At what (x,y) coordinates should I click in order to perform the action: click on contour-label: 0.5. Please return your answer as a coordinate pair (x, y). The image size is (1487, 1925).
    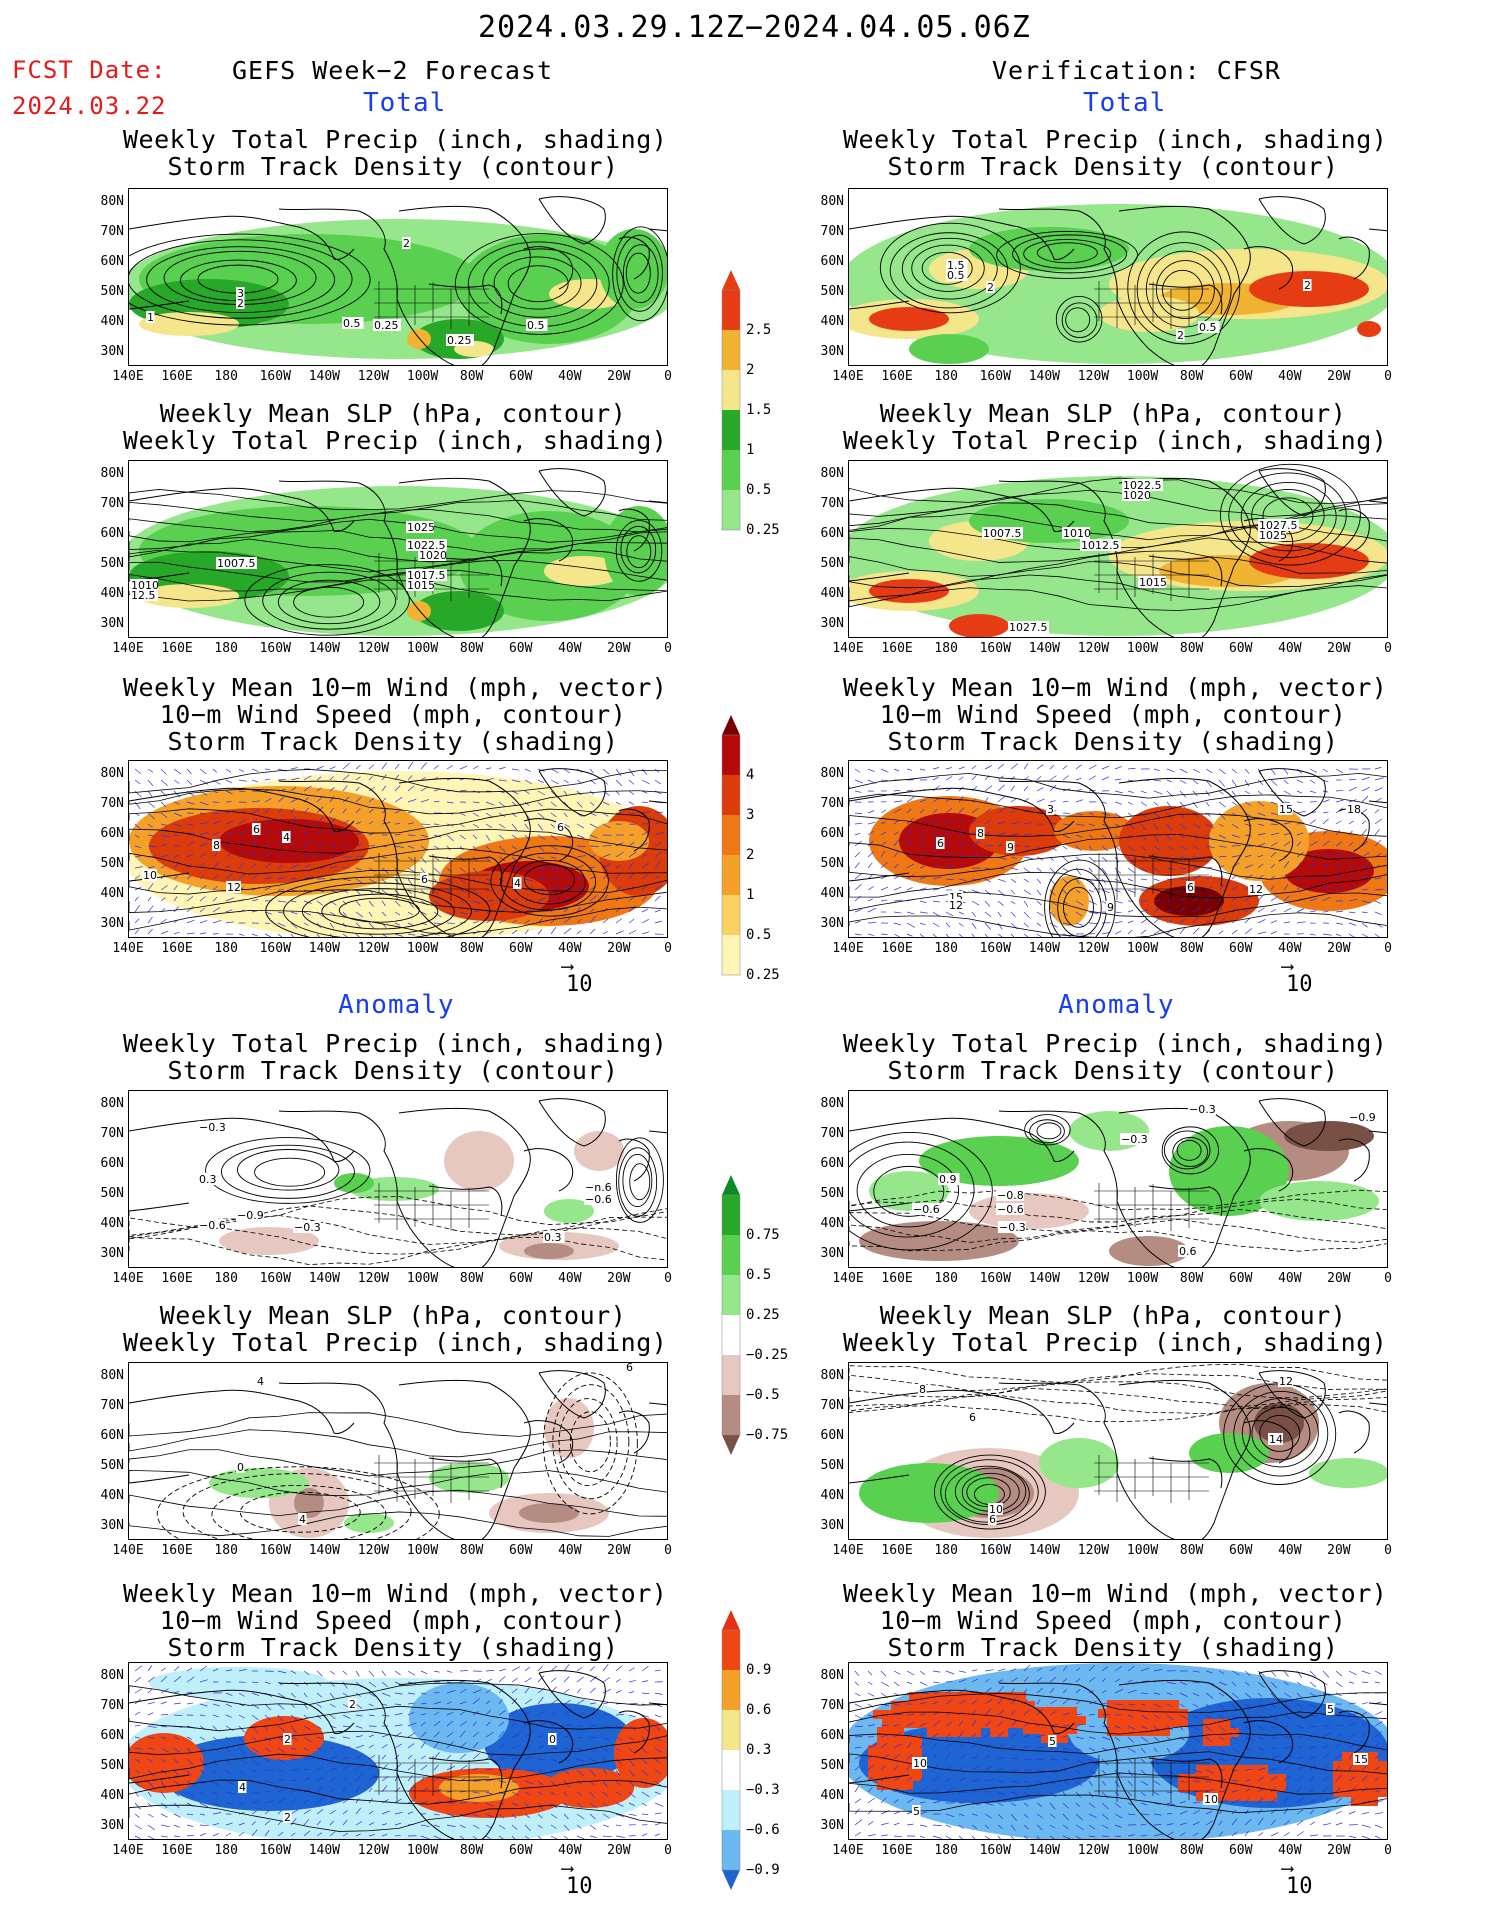
    Looking at the image, I should click on (956, 275).